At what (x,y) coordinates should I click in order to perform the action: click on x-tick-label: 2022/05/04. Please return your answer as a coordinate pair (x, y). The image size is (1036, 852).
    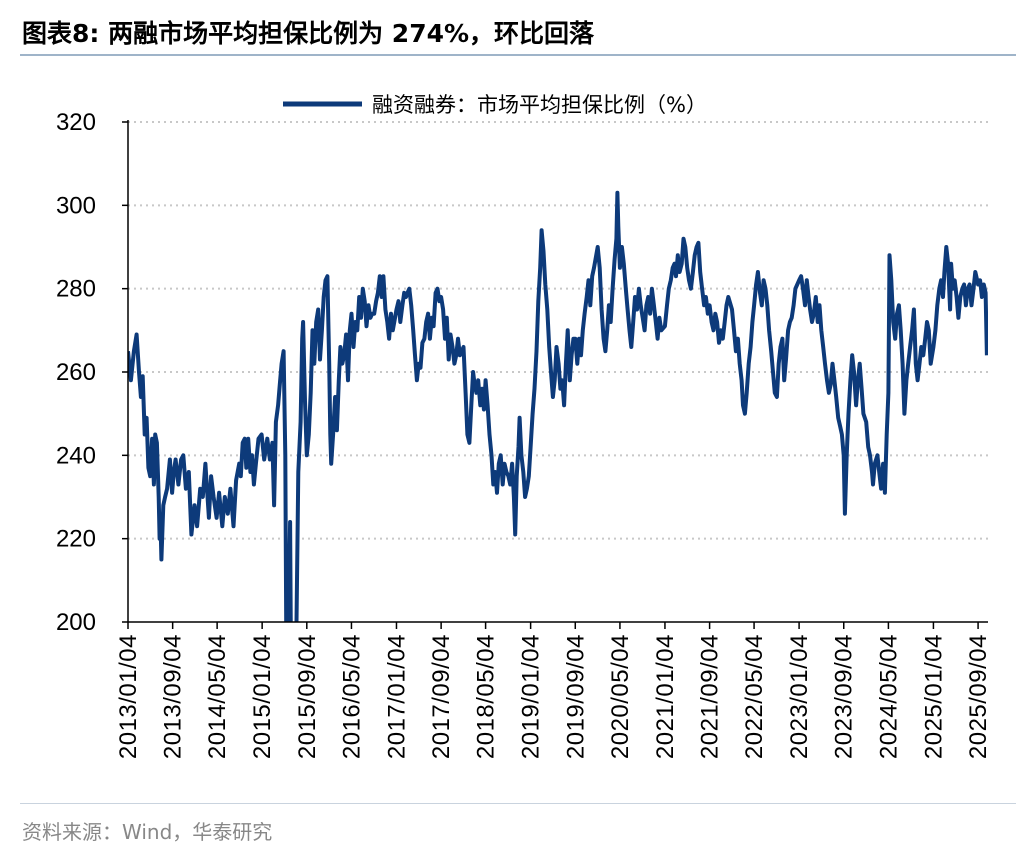
    Looking at the image, I should click on (754, 696).